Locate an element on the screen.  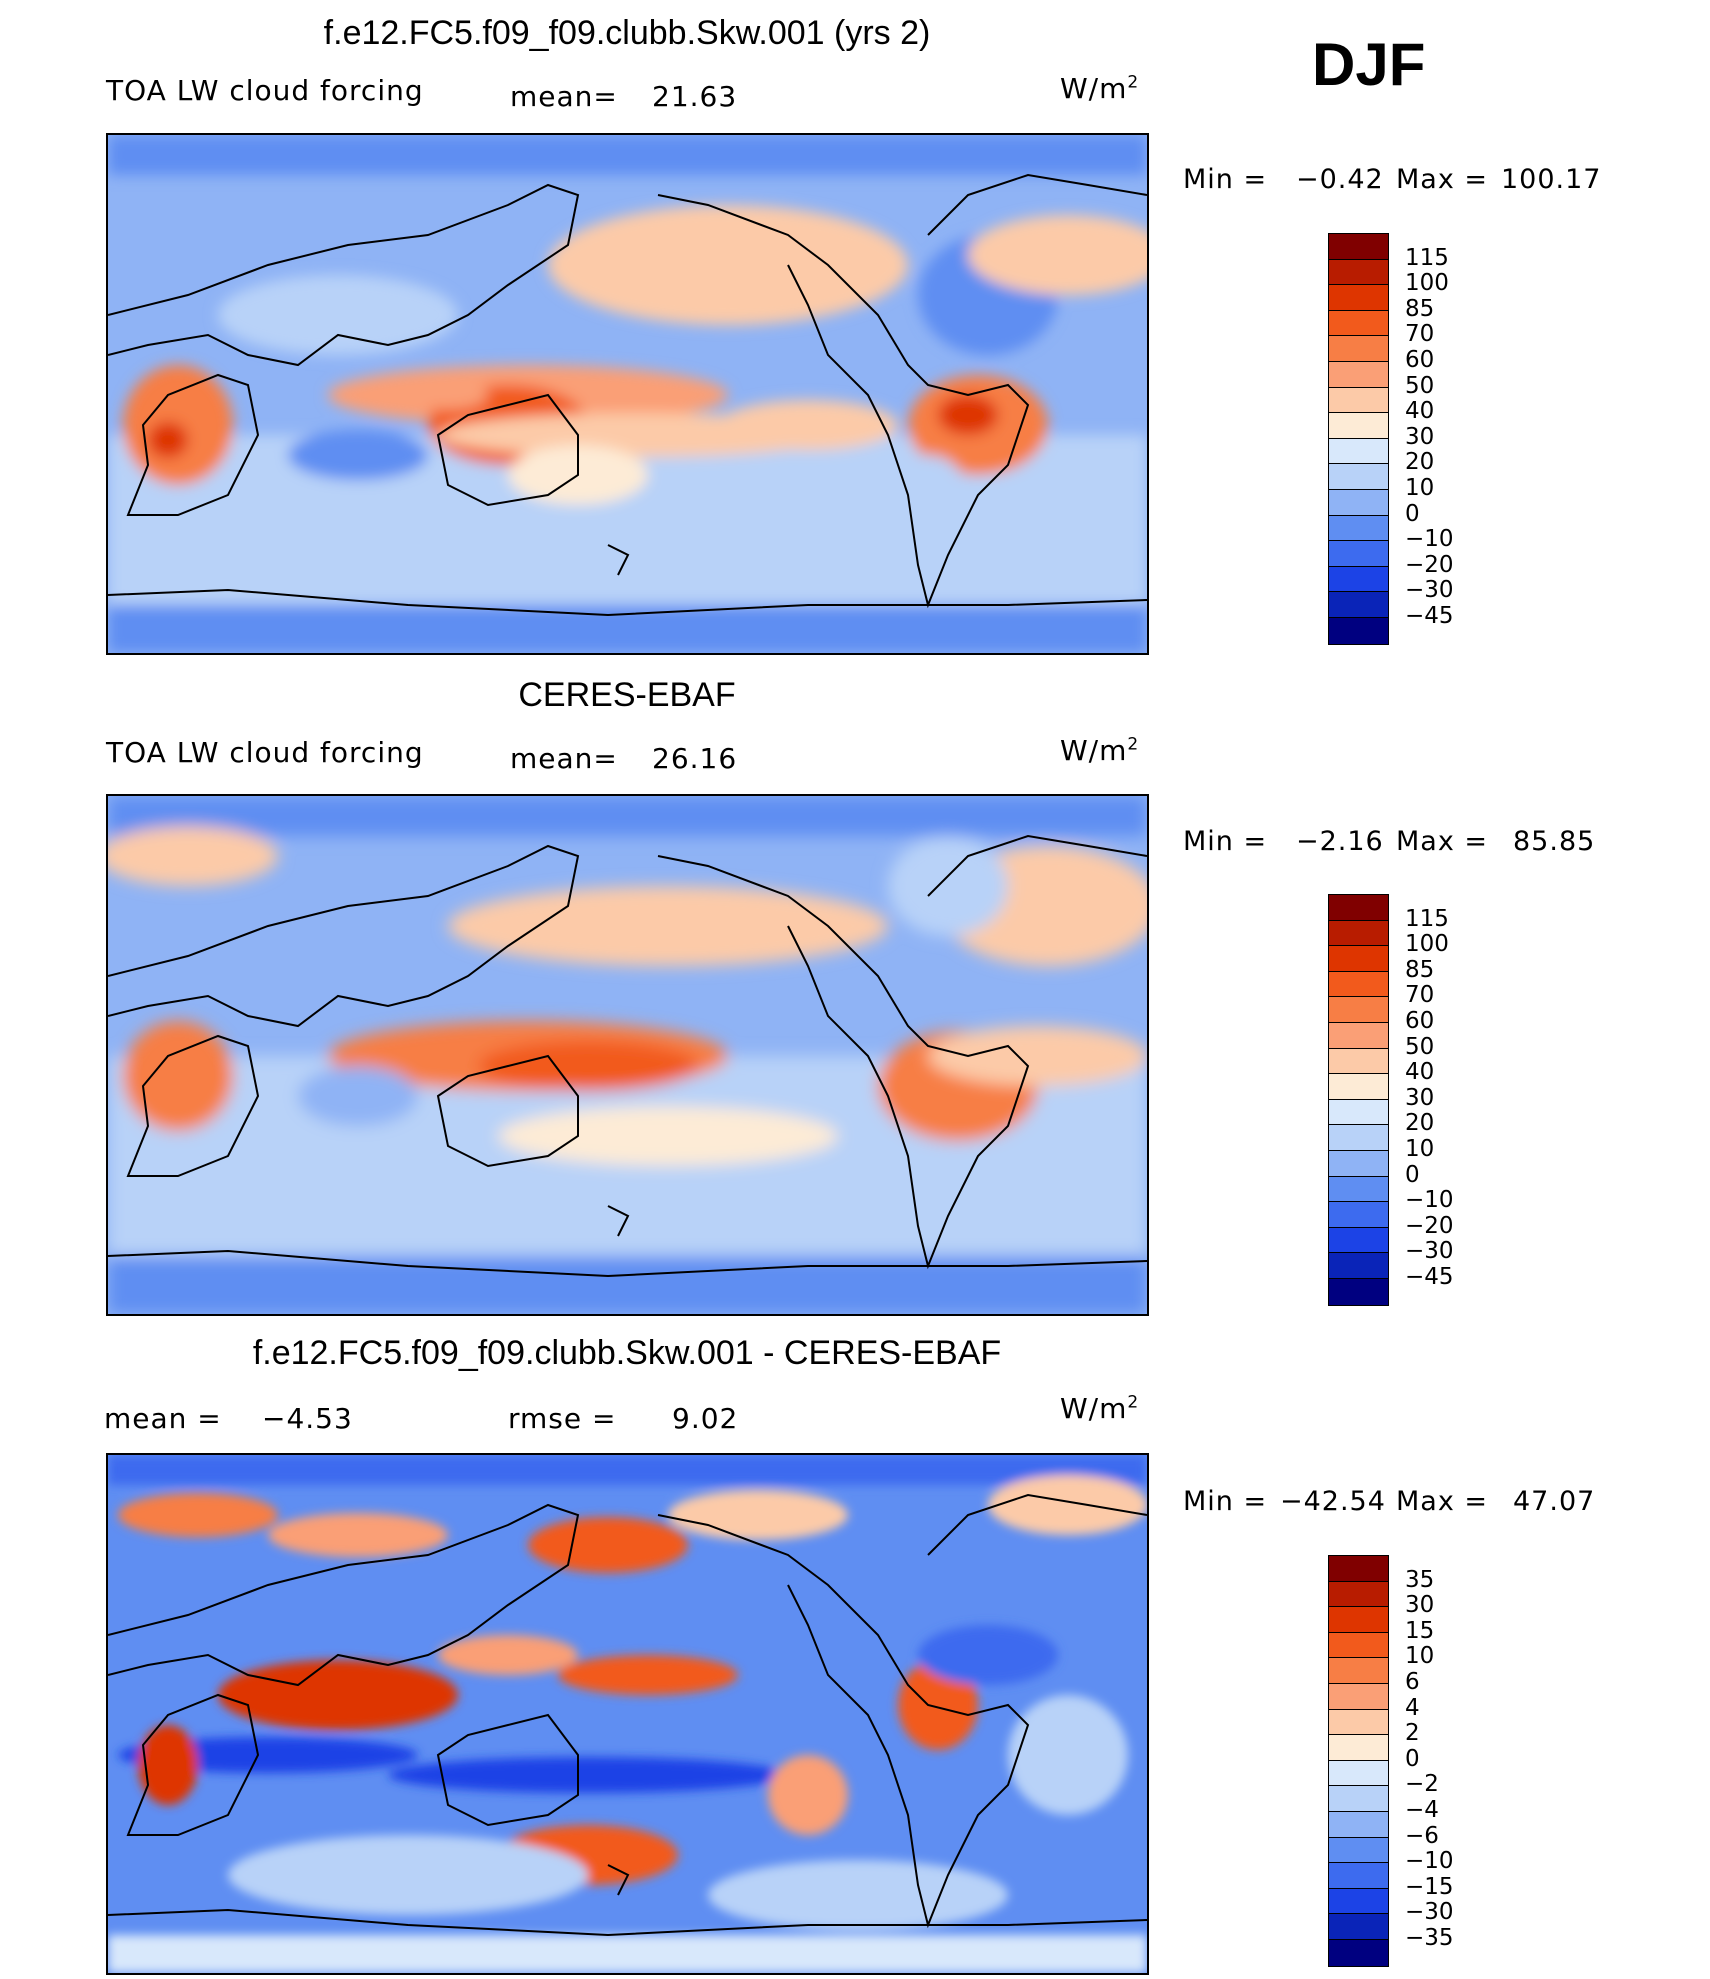
panel2-field-label: TOA LW cloud forcing is located at coordinates (265, 752).